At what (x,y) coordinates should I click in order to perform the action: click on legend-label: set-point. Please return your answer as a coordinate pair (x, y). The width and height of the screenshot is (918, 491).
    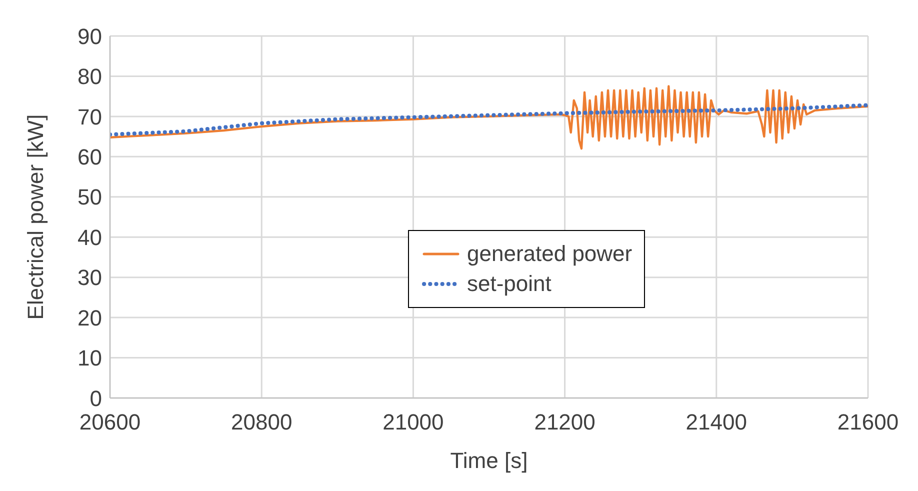
    Looking at the image, I should click on (509, 284).